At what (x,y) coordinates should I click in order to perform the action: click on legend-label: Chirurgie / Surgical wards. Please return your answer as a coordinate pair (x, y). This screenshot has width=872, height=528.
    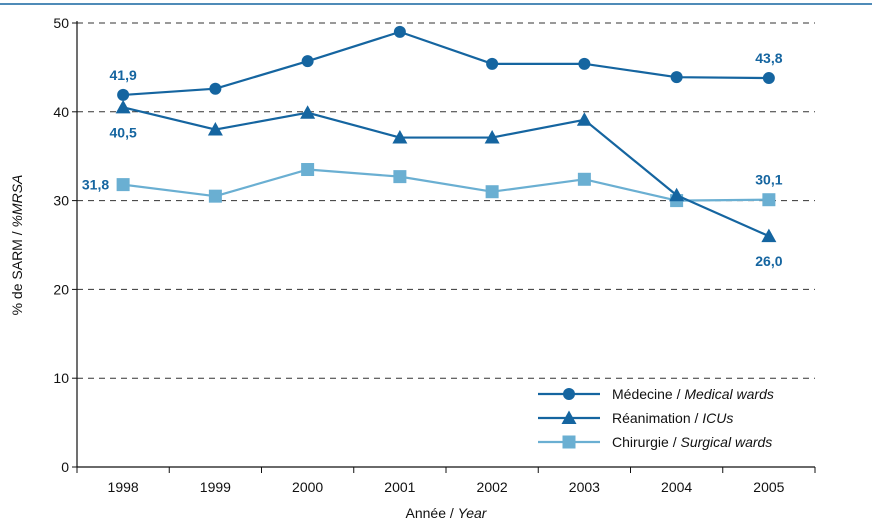
    Looking at the image, I should click on (692, 442).